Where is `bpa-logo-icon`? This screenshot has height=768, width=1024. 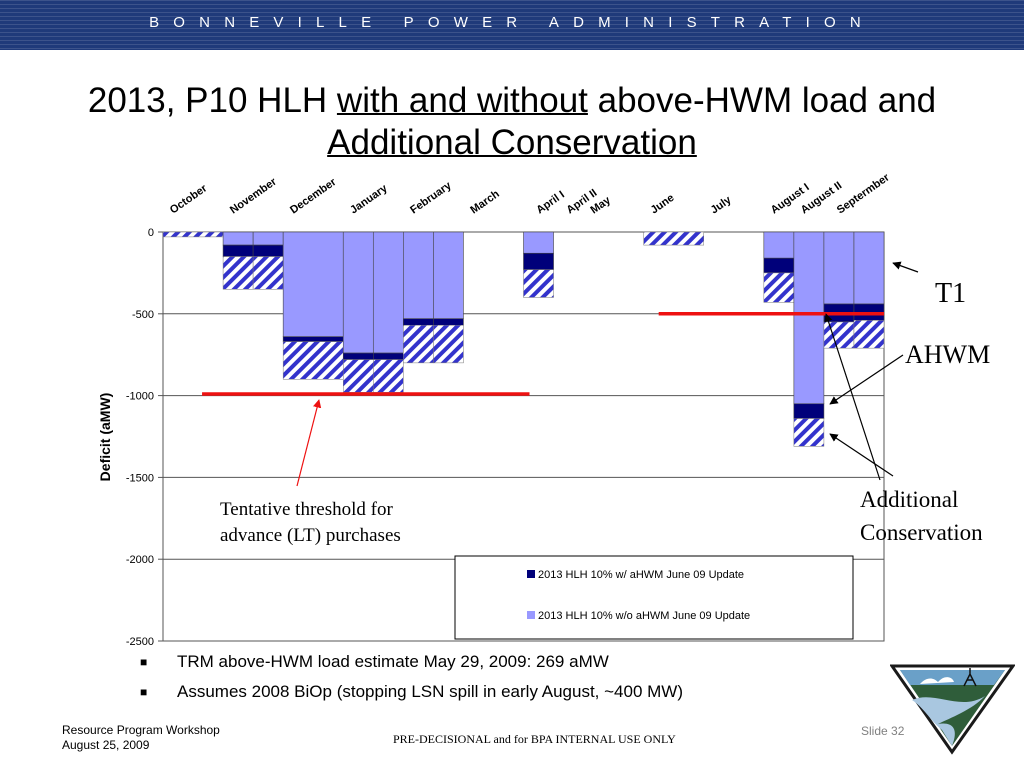 bpa-logo-icon is located at coordinates (952, 709).